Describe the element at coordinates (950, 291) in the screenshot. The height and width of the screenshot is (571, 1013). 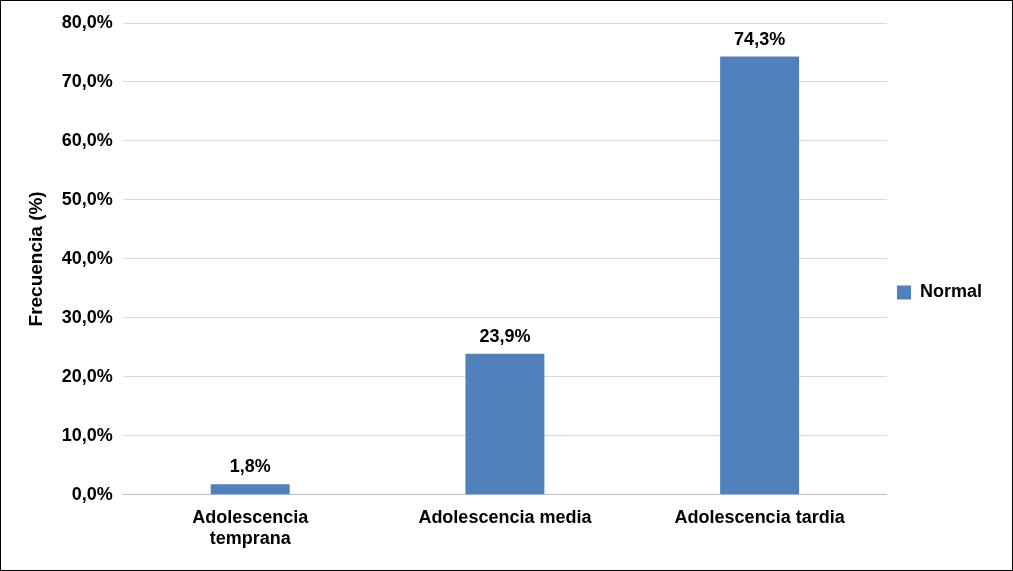
I see `legend-label: Normal` at that location.